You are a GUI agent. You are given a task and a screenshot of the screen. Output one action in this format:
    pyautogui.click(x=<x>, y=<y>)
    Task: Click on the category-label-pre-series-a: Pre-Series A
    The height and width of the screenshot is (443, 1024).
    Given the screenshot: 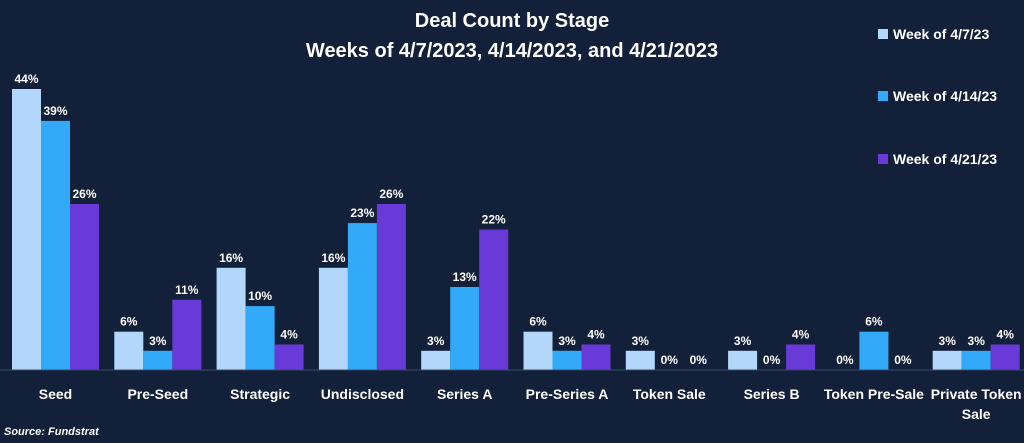 What is the action you would take?
    pyautogui.click(x=567, y=394)
    